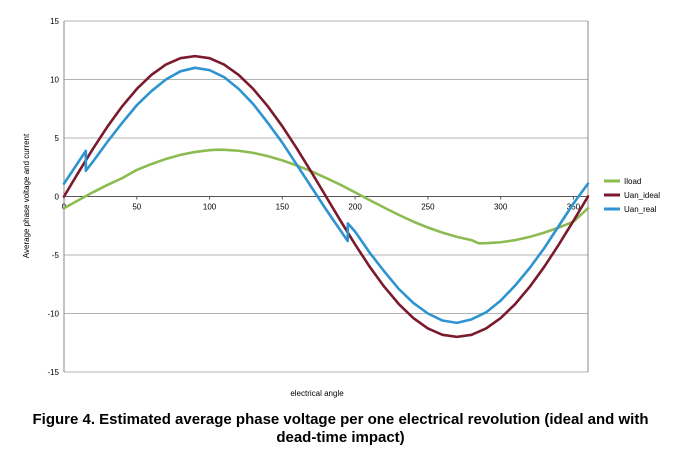 The image size is (681, 460). What do you see at coordinates (26, 195) in the screenshot?
I see `y-axis-title: Average phase voltage and current` at bounding box center [26, 195].